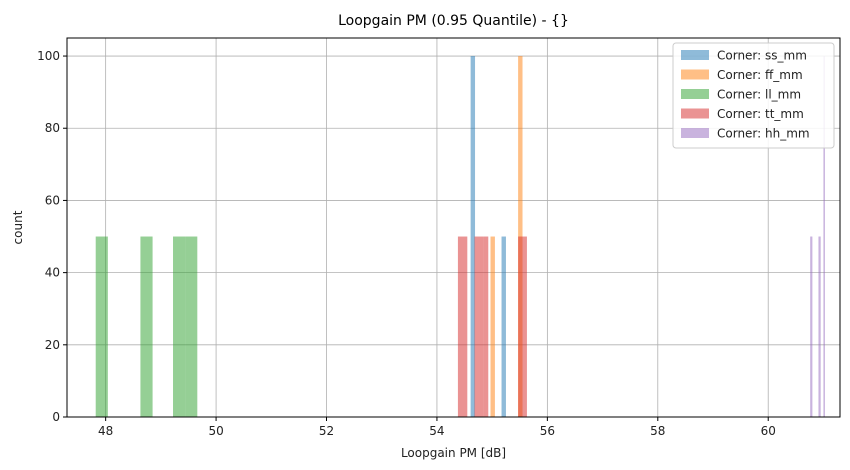 The image size is (850, 470). What do you see at coordinates (453, 21) in the screenshot?
I see `chart-title: Loopgain PM (0.95 Quantile) - {}` at bounding box center [453, 21].